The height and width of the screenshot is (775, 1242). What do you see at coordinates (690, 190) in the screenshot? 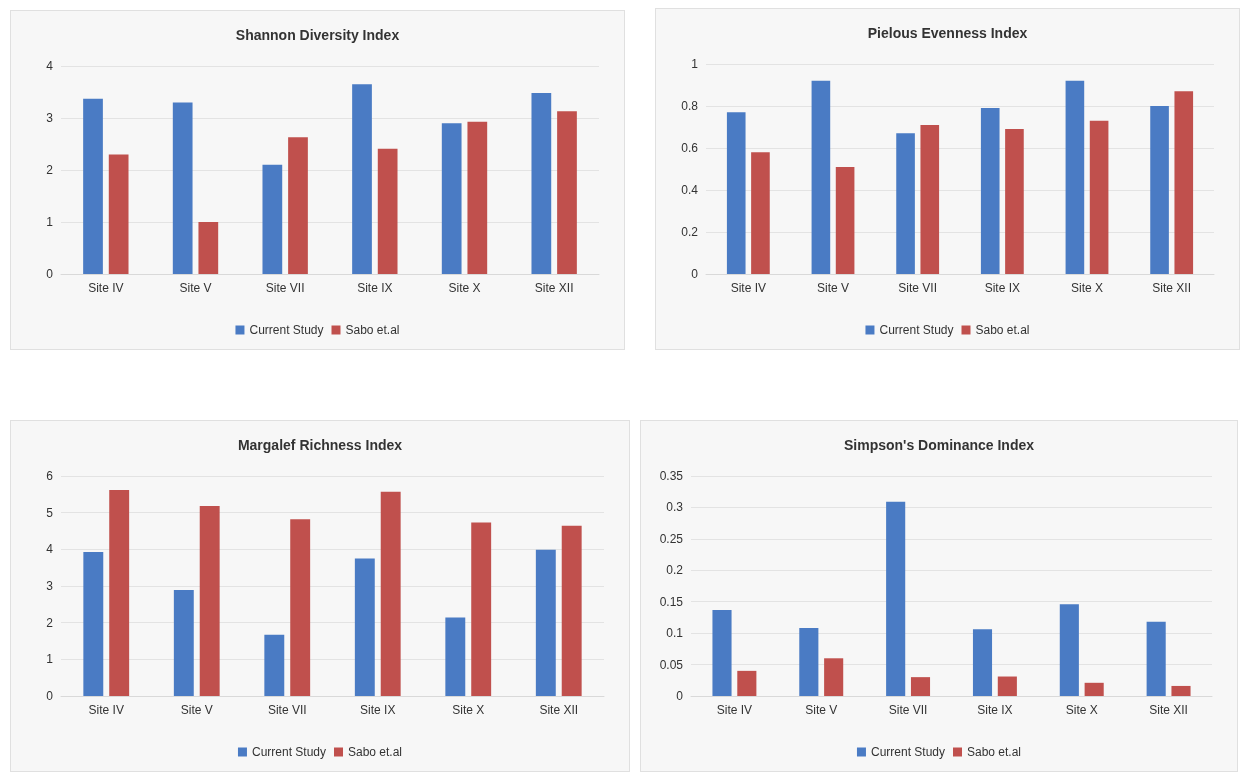
I see `y-tick-label: 0.4` at bounding box center [690, 190].